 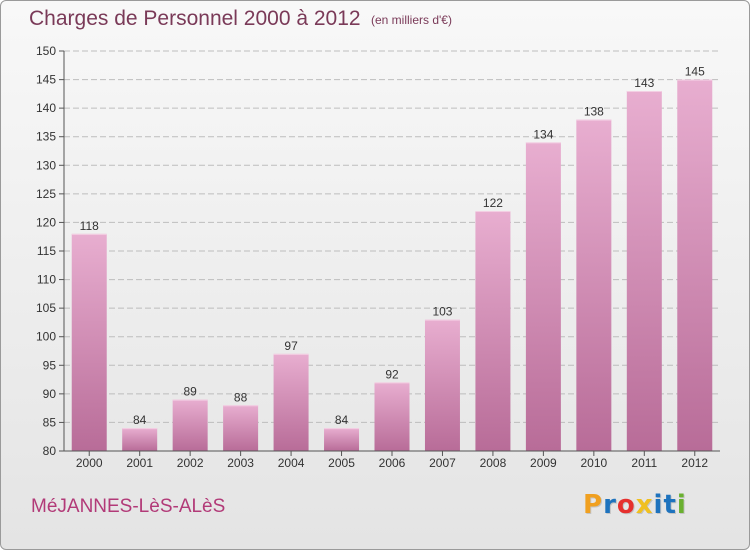 I want to click on y-tick-label: 95, so click(x=50, y=365).